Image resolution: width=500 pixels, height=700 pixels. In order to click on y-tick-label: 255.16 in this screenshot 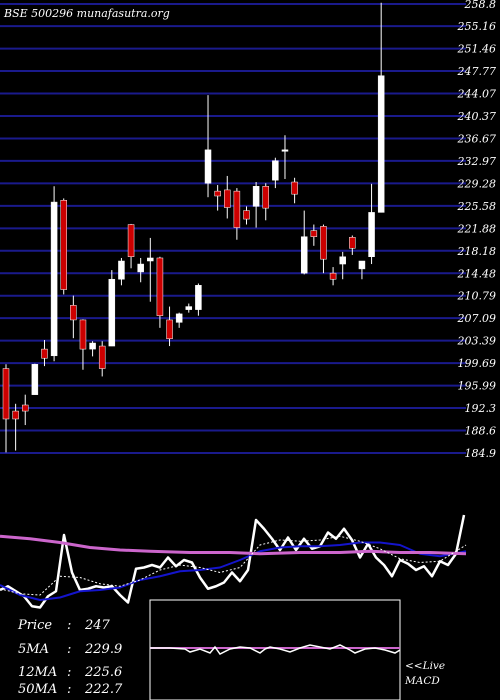, I will do `click(477, 26)`.